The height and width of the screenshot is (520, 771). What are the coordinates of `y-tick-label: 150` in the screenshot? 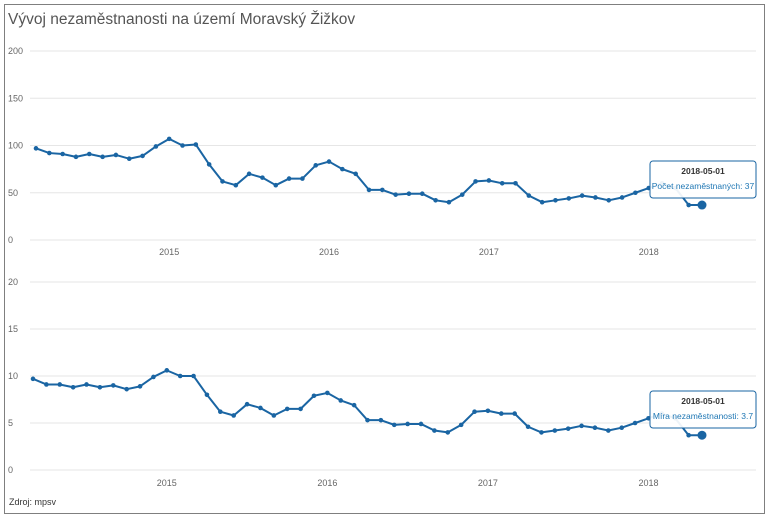 It's located at (15, 98).